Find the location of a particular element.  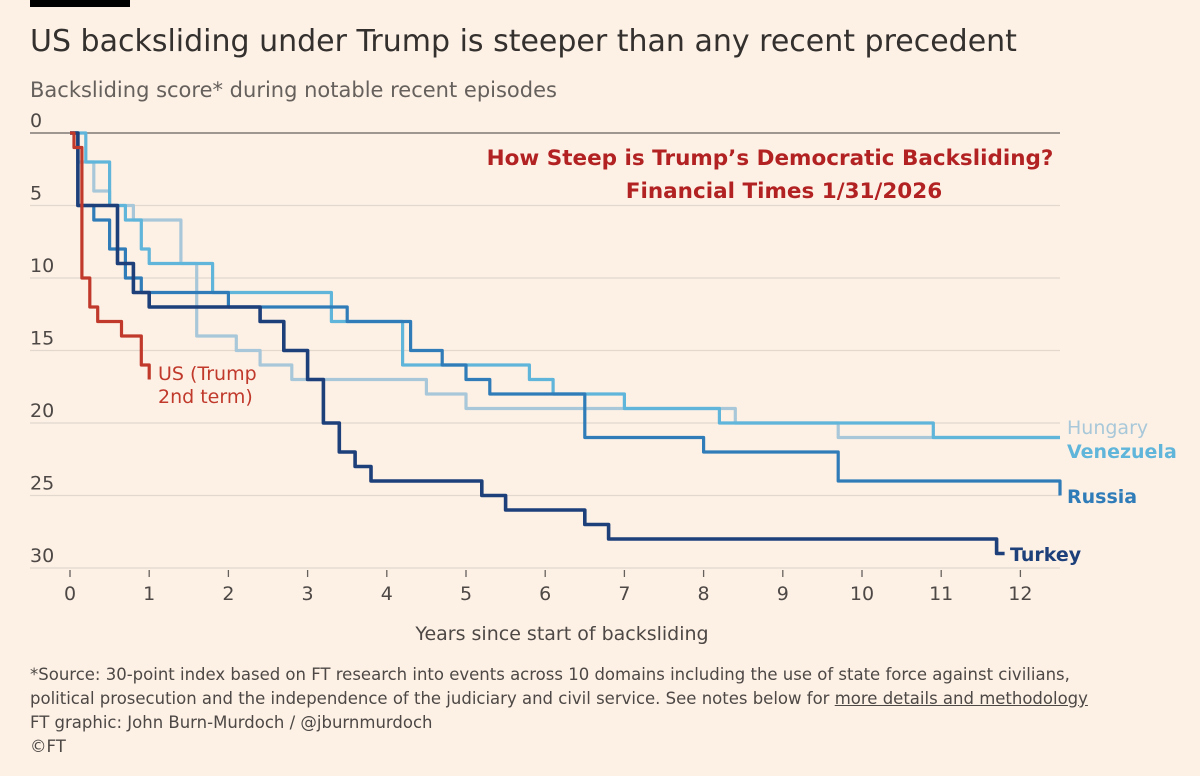

series-label-hungary: Hungary is located at coordinates (1107, 428).